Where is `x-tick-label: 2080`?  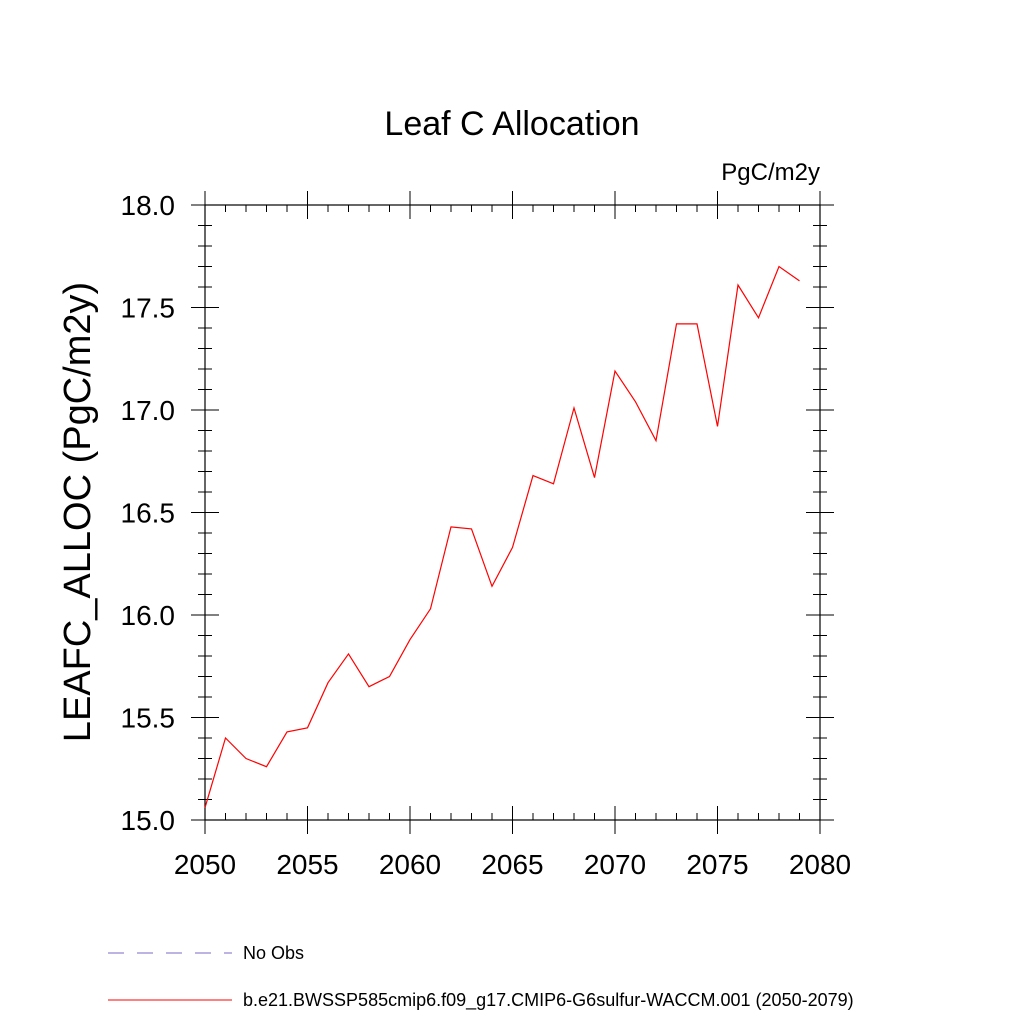 x-tick-label: 2080 is located at coordinates (820, 864).